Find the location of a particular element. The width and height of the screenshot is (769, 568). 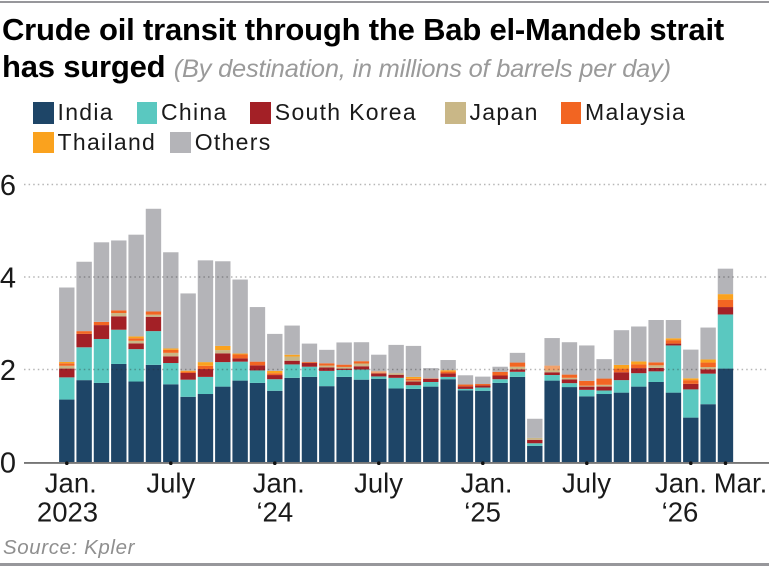

svg-text: 6 is located at coordinates (8, 186).